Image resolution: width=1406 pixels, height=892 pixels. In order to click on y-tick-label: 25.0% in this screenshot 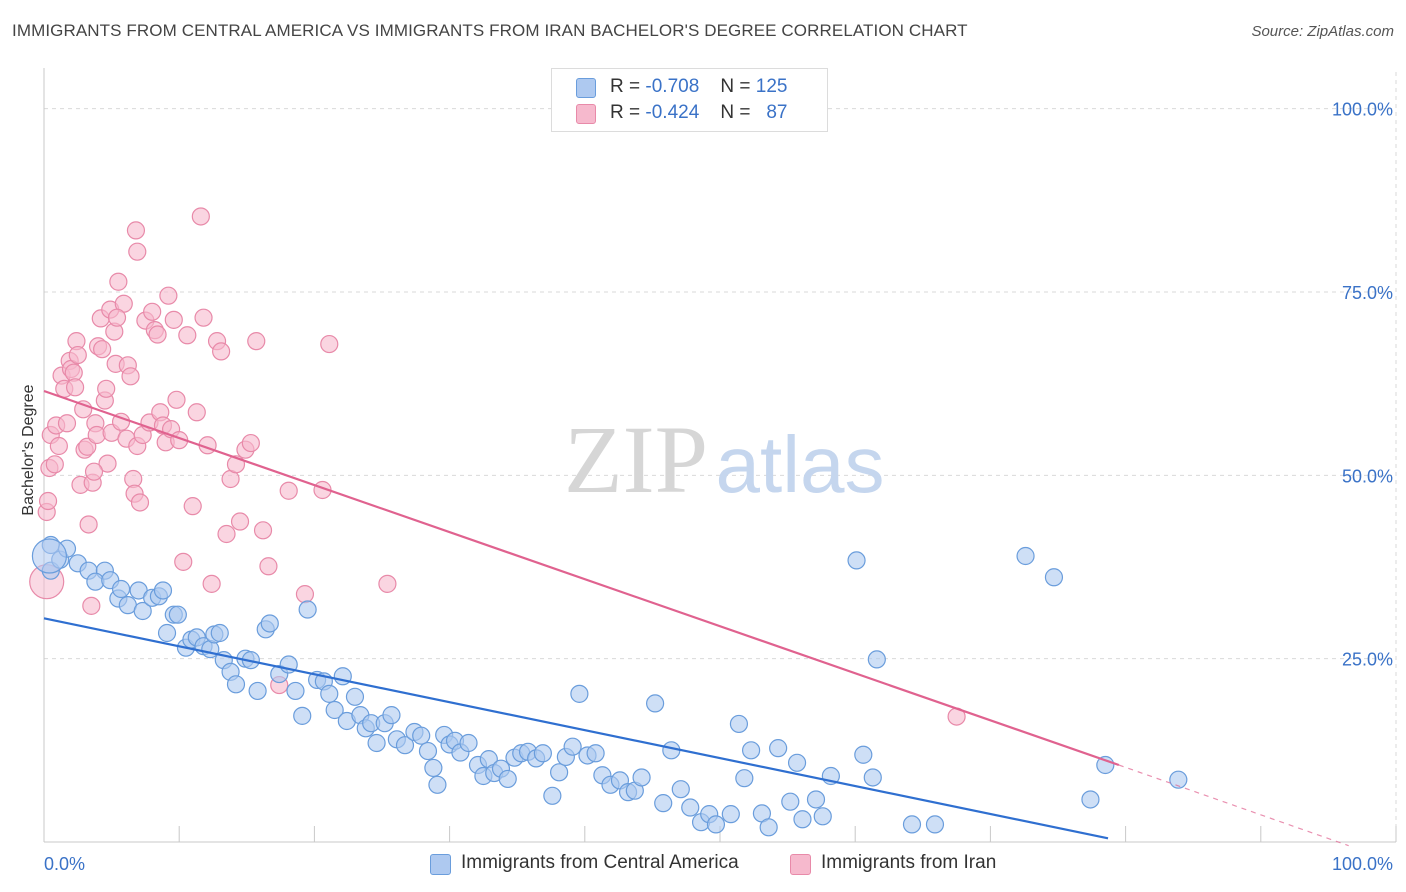, I will do `click(1367, 660)`.